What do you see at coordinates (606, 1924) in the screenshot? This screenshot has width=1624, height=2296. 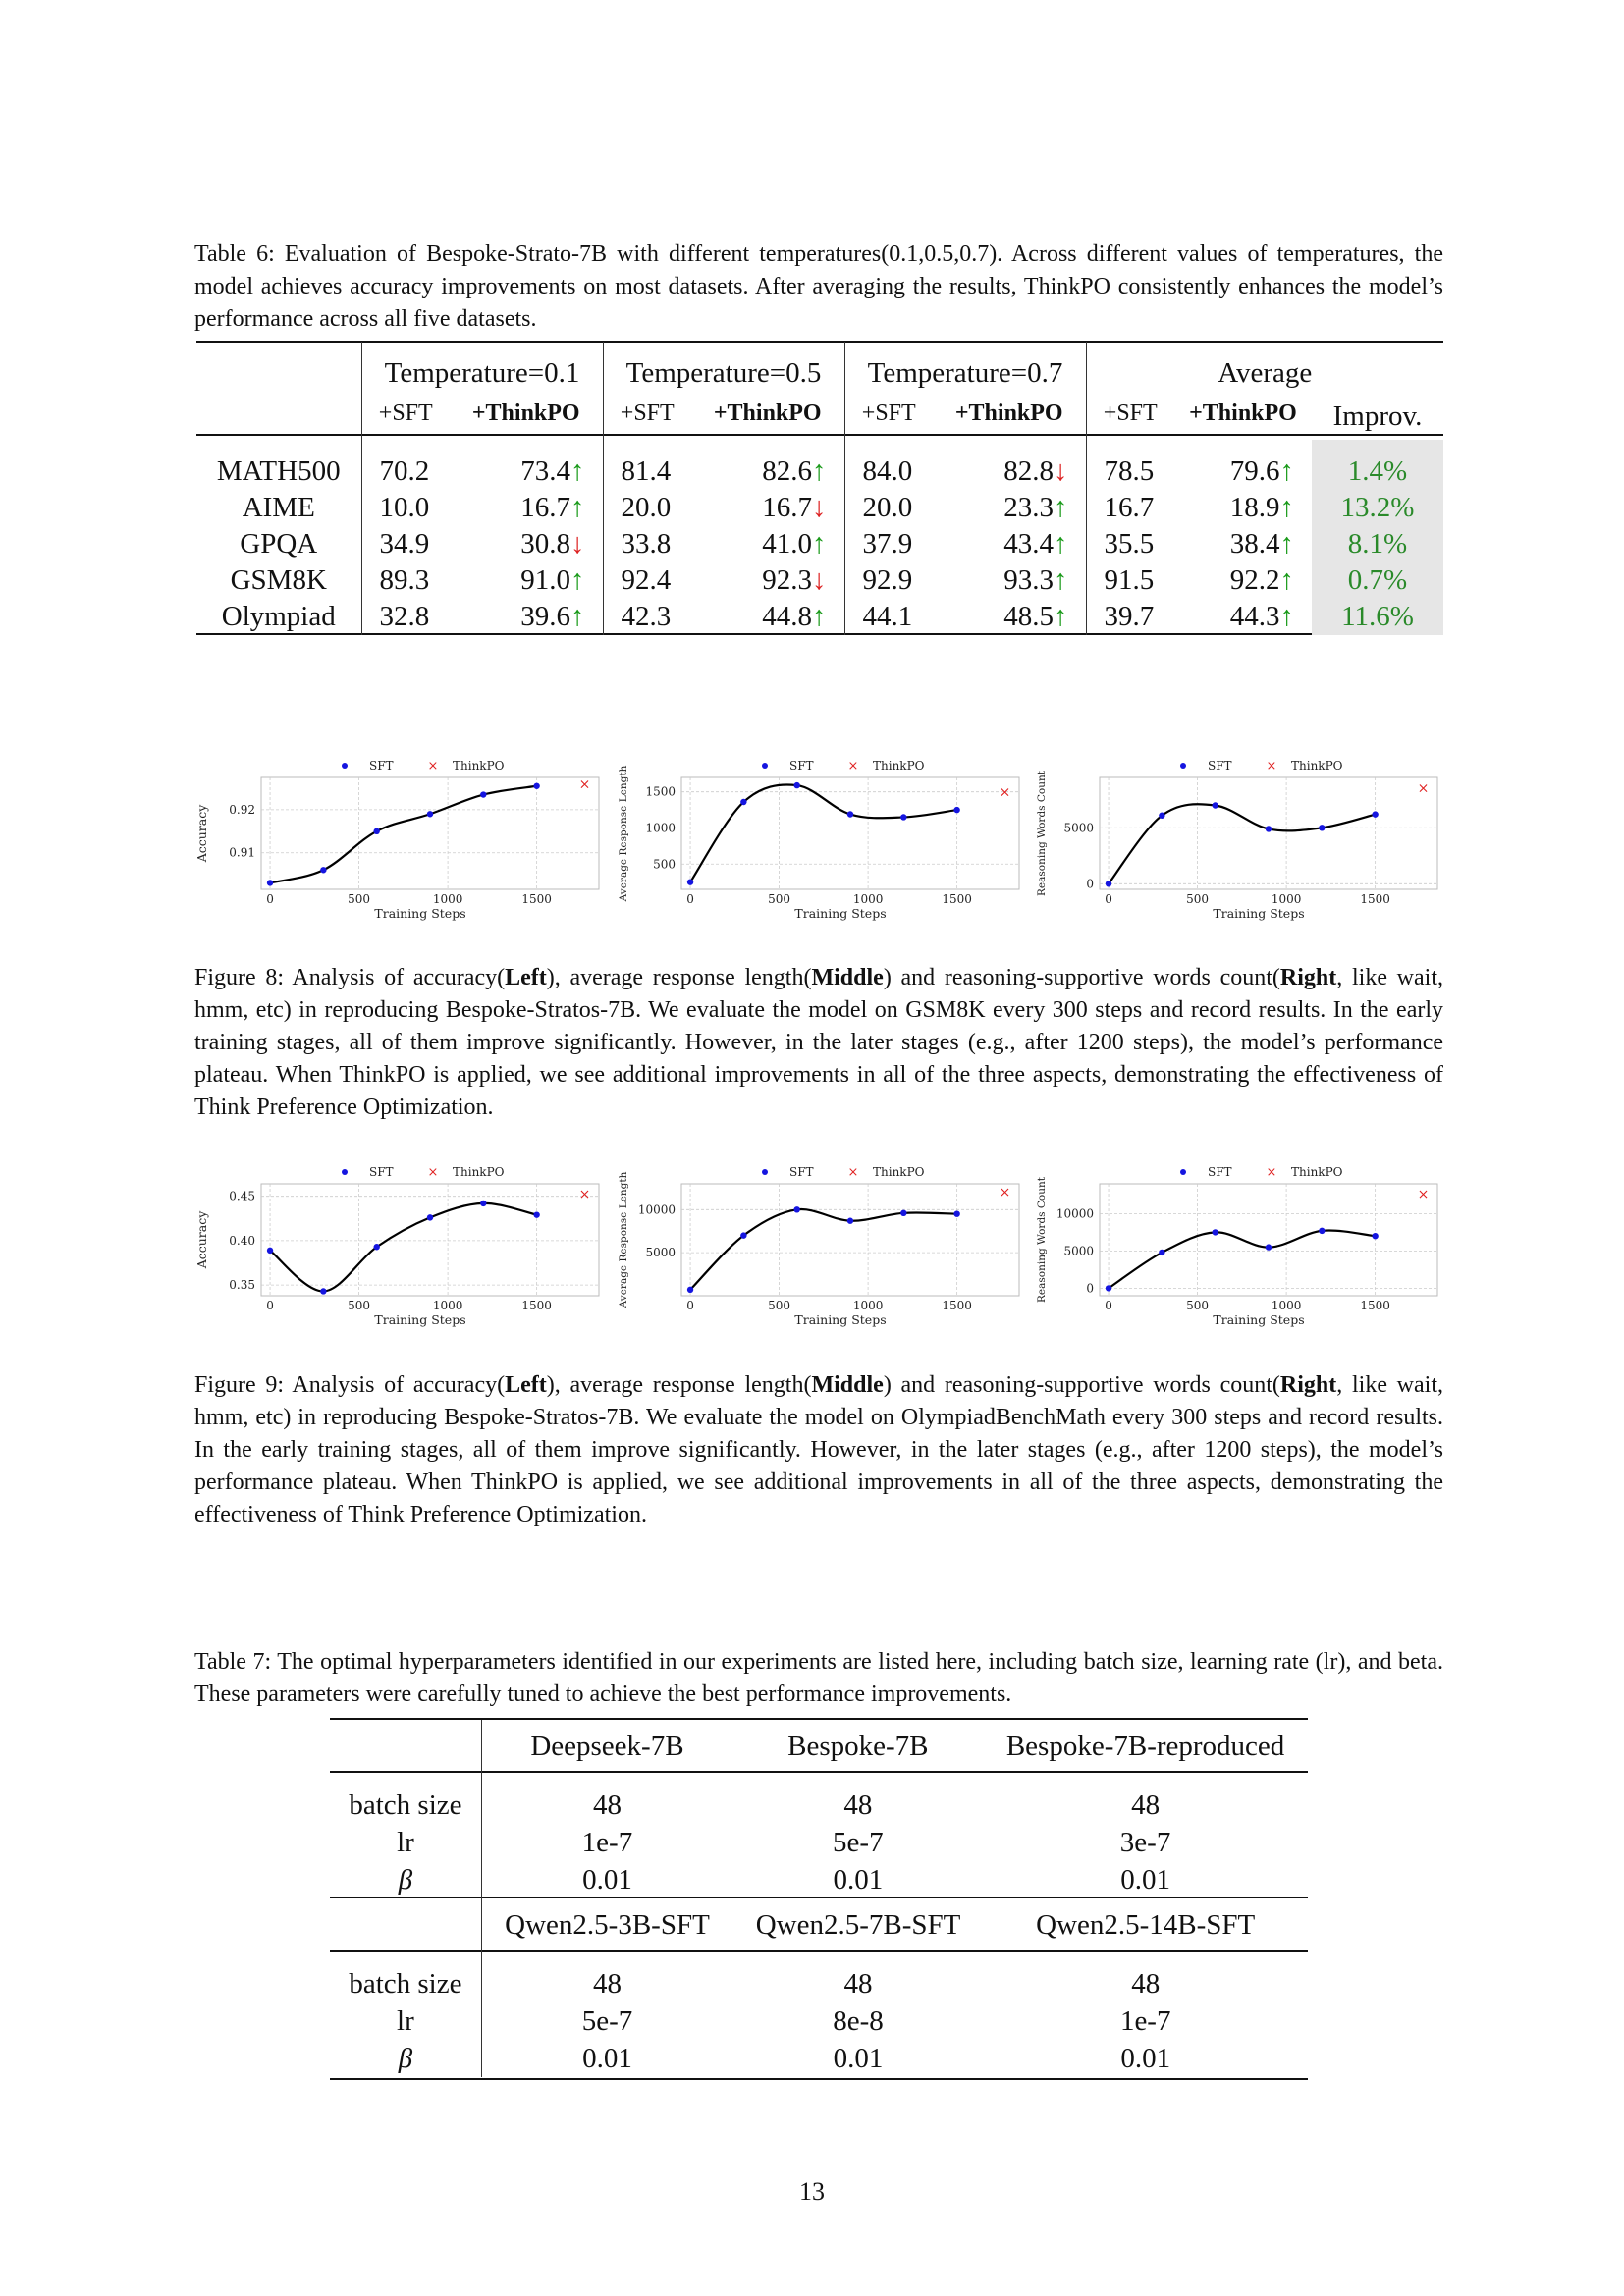 I see `table7-model-header: Qwen2.5-3B-SFT` at bounding box center [606, 1924].